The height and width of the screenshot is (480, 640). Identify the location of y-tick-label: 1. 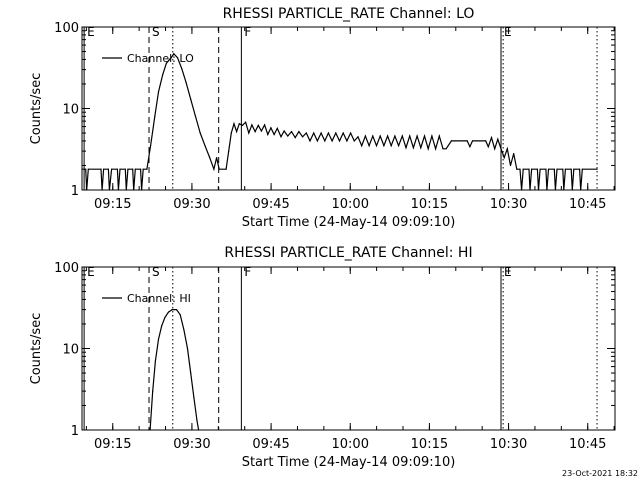
(75, 431).